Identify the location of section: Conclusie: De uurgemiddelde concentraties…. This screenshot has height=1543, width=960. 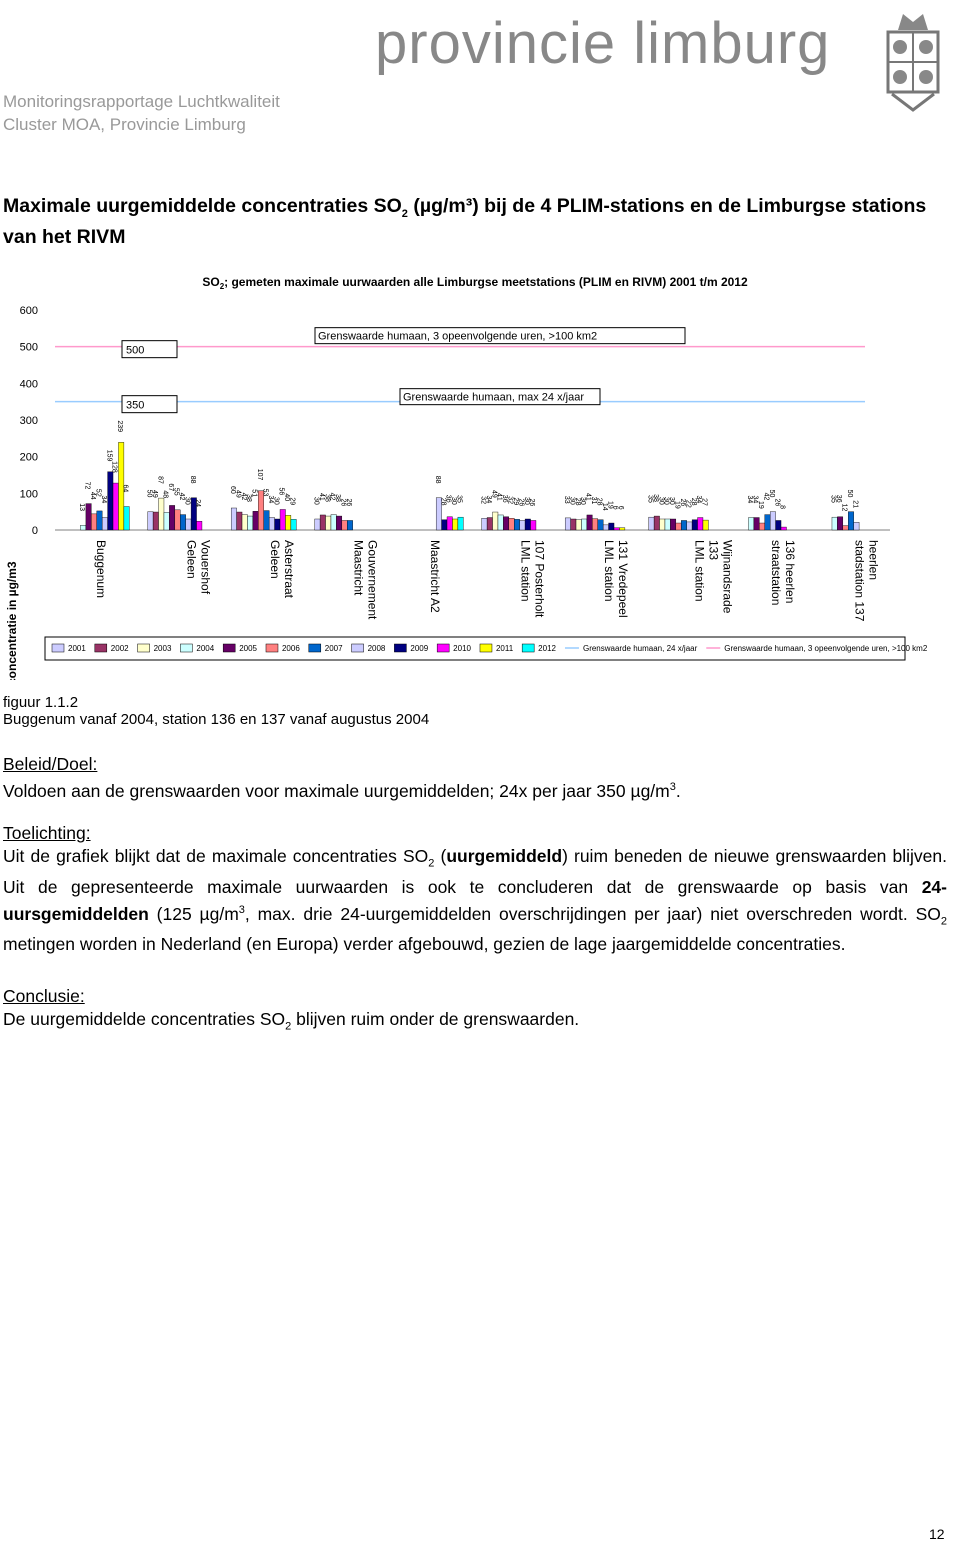
(475, 1012).